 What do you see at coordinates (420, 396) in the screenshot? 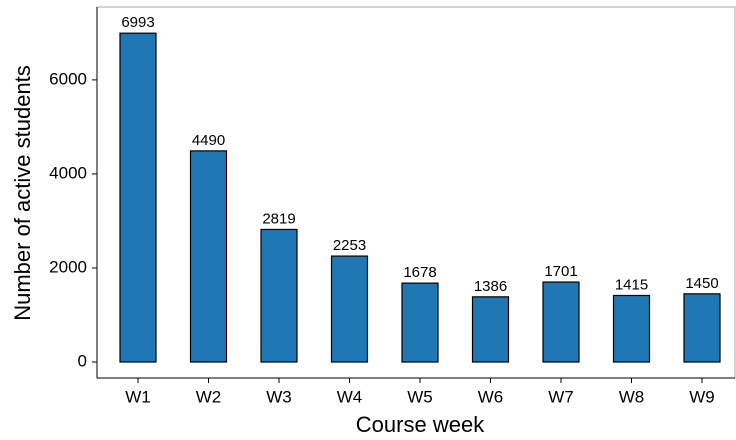
I see `x-tick-label: W5` at bounding box center [420, 396].